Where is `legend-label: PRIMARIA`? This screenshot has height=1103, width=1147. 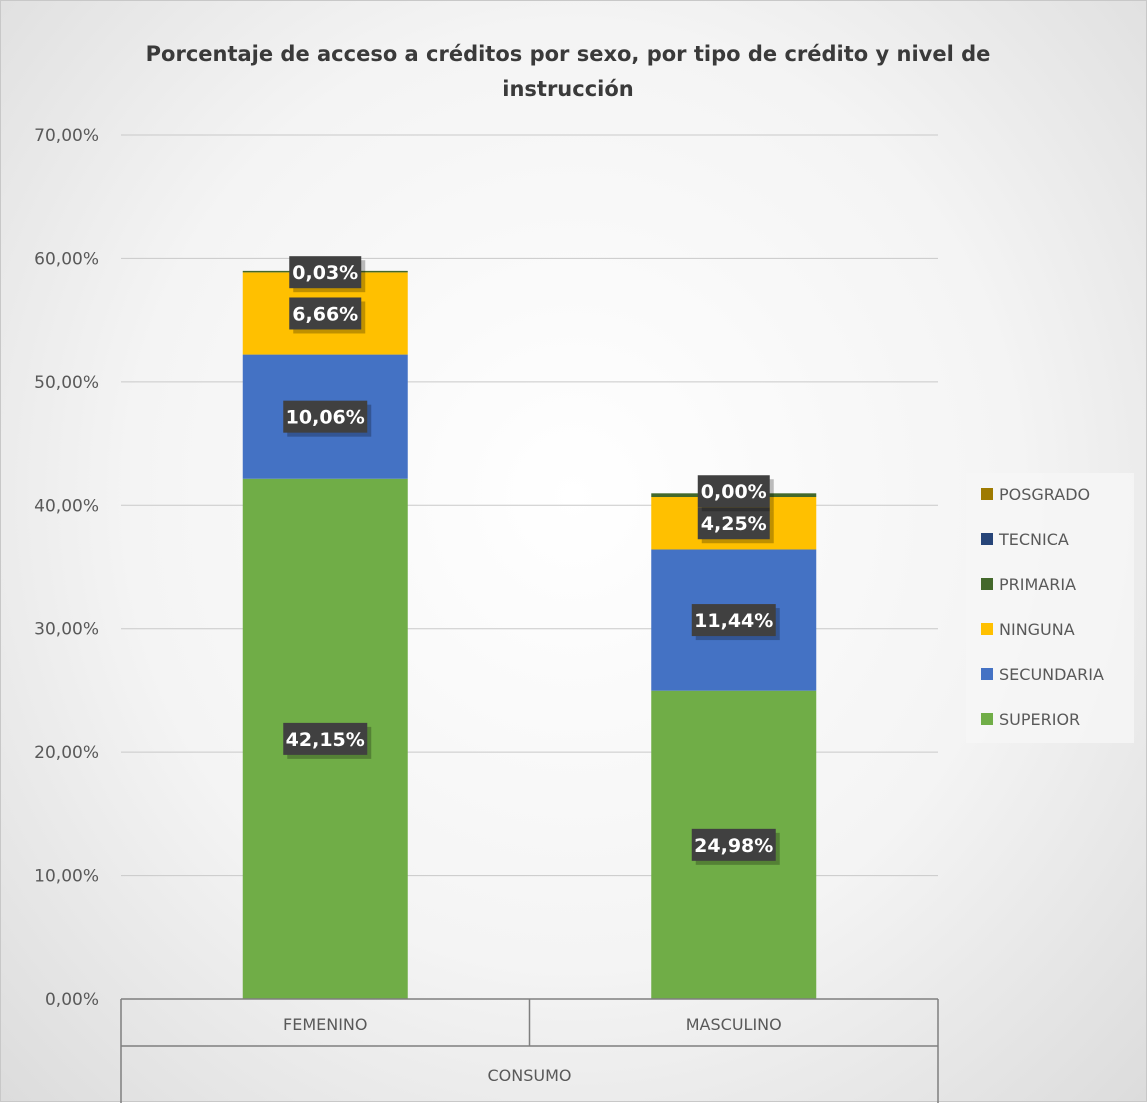
legend-label: PRIMARIA is located at coordinates (1037, 584).